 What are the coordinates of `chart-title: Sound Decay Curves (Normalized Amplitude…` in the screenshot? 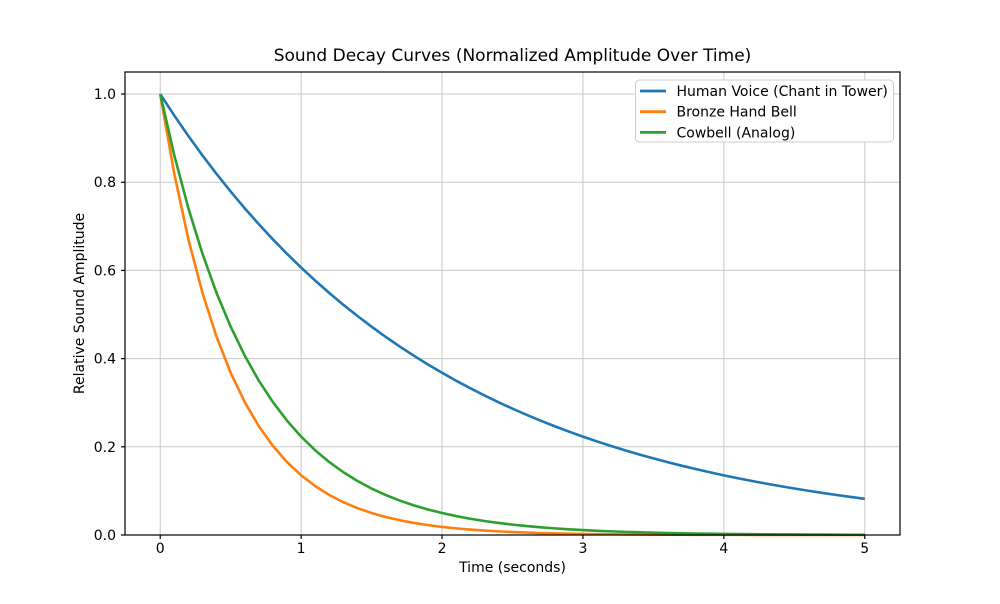 It's located at (513, 56).